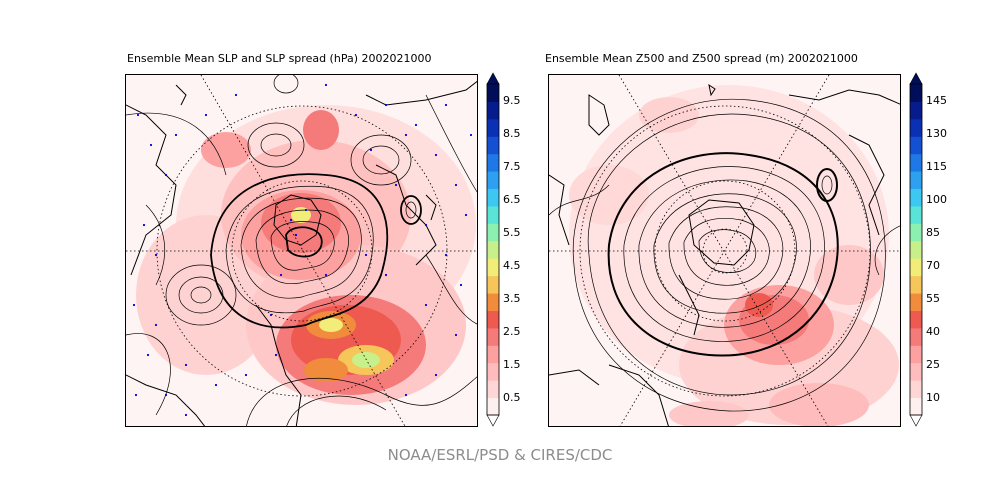 The height and width of the screenshot is (500, 1000). Describe the element at coordinates (933, 398) in the screenshot. I see `colorbar-z500-tick: 10` at that location.